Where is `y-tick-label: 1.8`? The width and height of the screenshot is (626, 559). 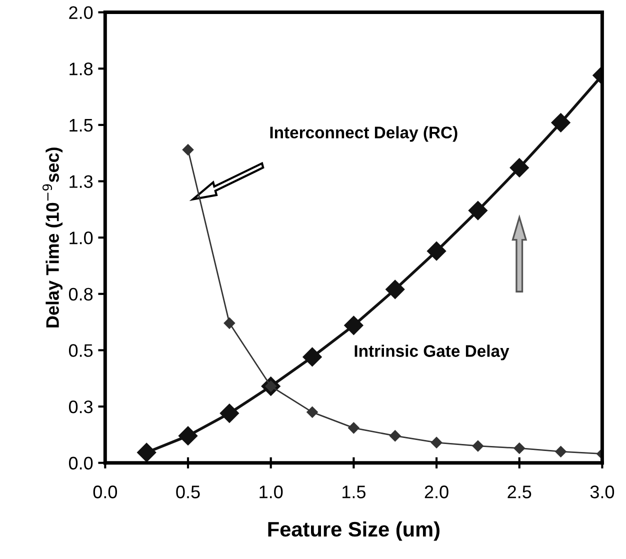
y-tick-label: 1.8 is located at coordinates (81, 69).